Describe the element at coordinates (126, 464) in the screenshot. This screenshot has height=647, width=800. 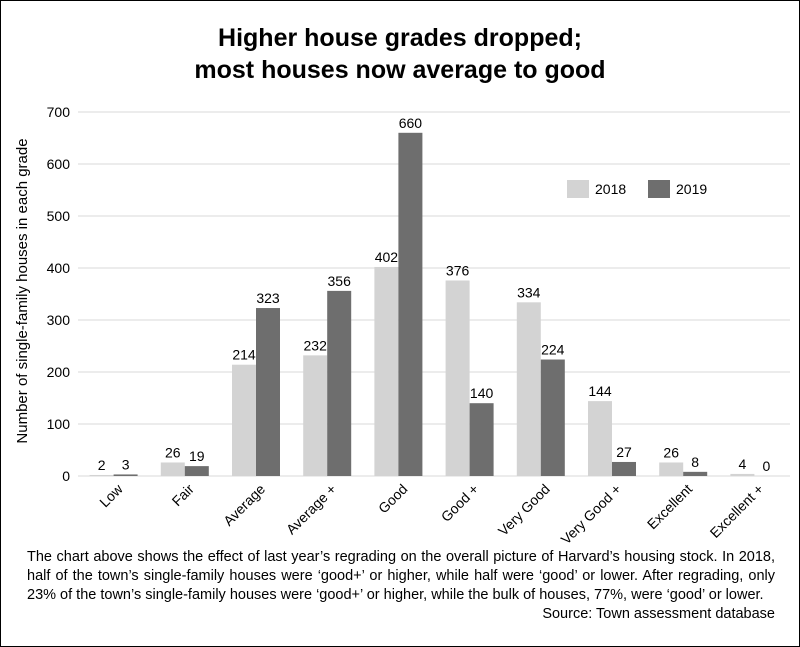
I see `data-label: 3` at that location.